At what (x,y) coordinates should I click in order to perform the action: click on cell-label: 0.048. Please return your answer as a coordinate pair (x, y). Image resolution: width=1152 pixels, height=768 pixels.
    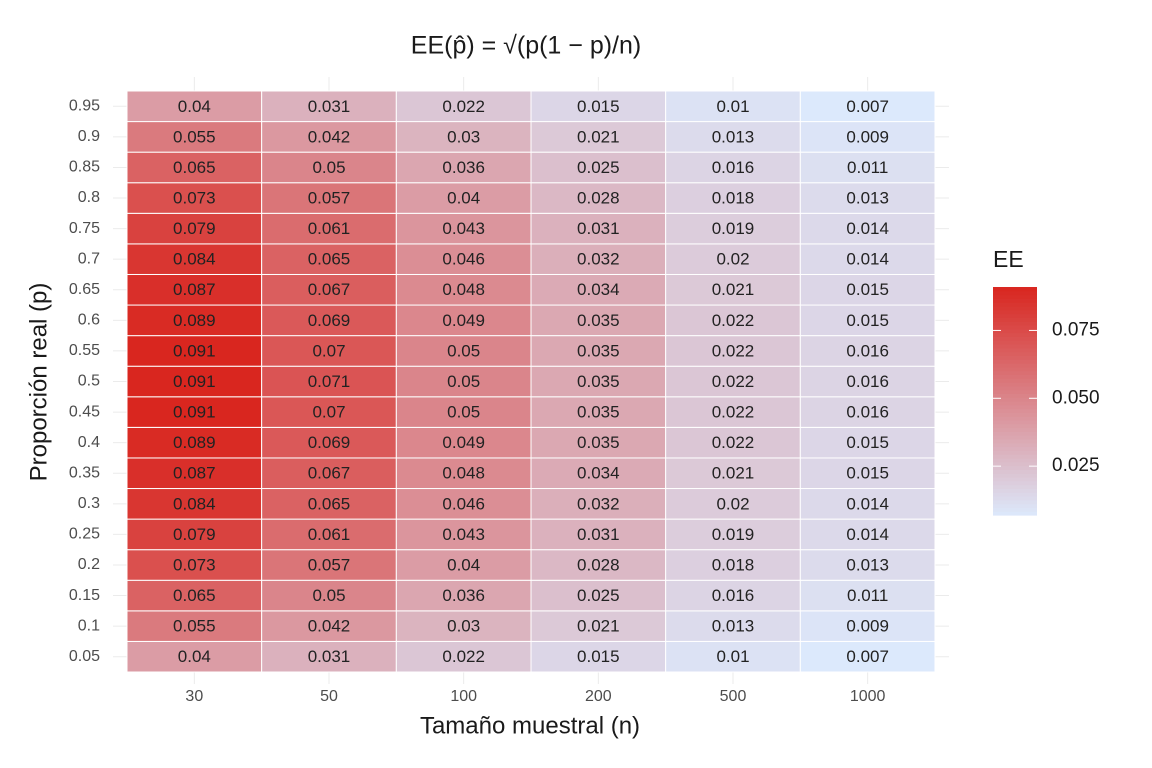
    Looking at the image, I should click on (463, 289).